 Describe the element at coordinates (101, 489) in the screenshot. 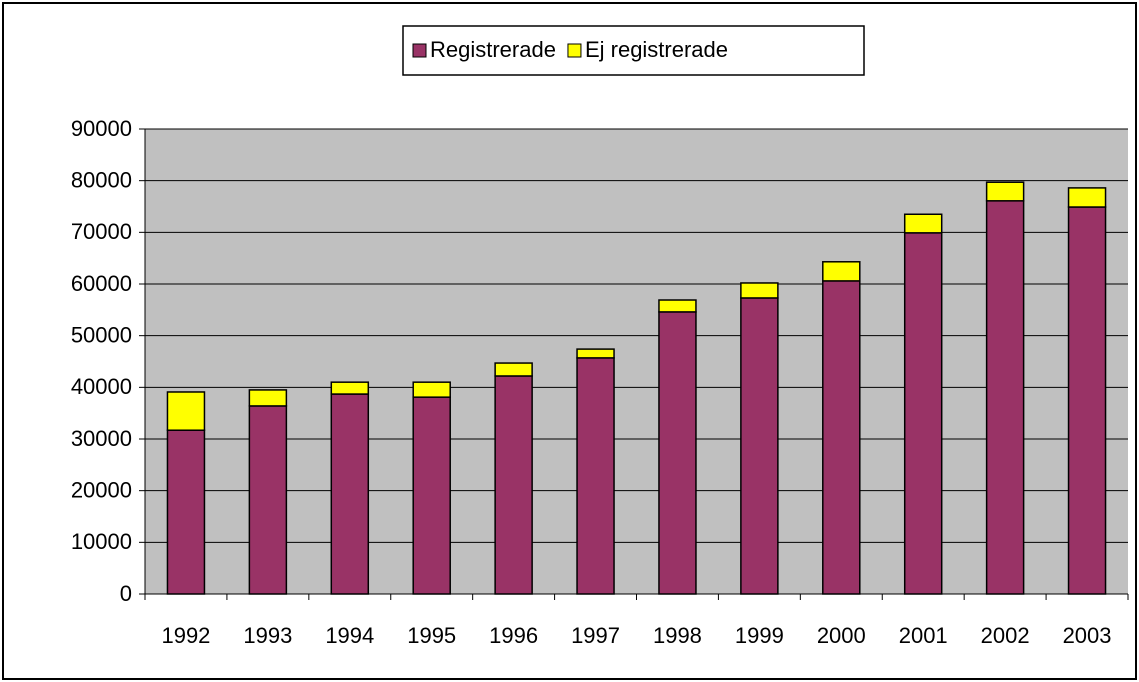

I see `y-tick-label: 20000` at that location.